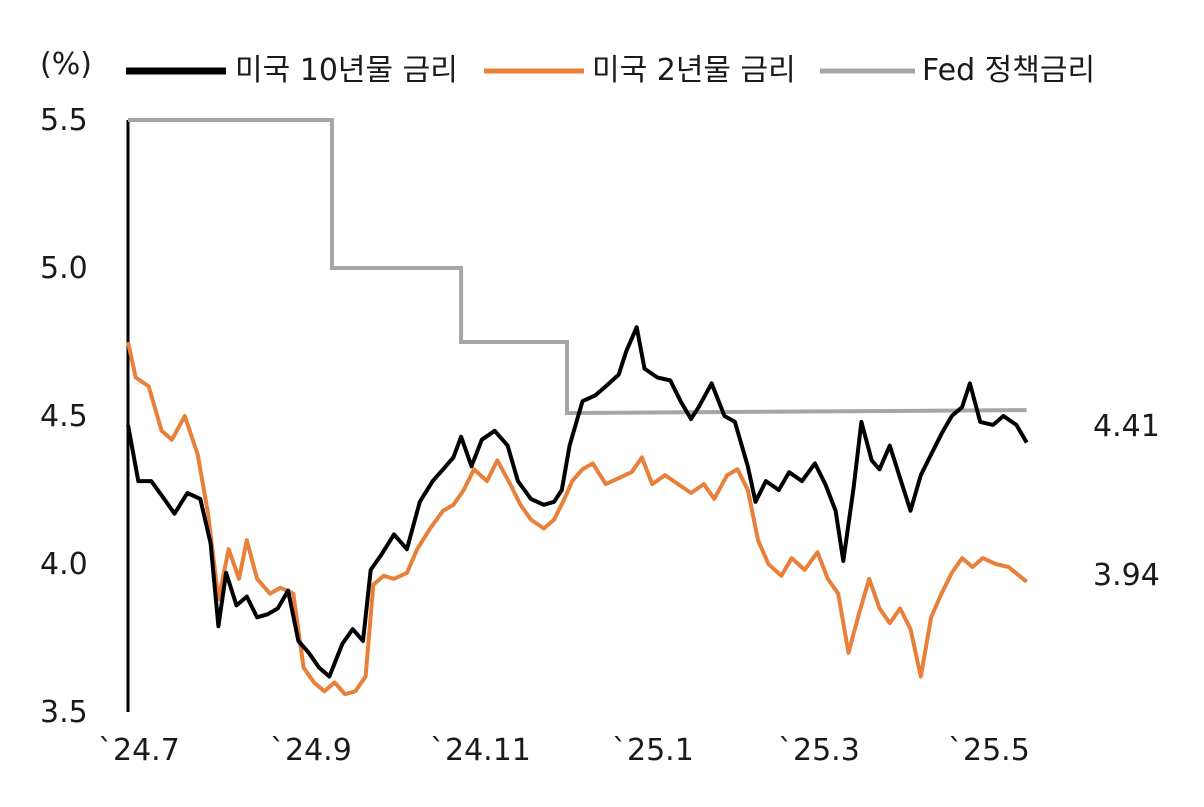 The image size is (1204, 807). What do you see at coordinates (653, 750) in the screenshot?
I see `x-tick-label: `25.1` at bounding box center [653, 750].